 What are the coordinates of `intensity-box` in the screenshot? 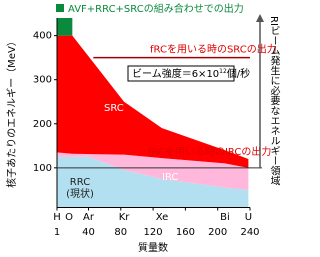 It's located at (181, 73).